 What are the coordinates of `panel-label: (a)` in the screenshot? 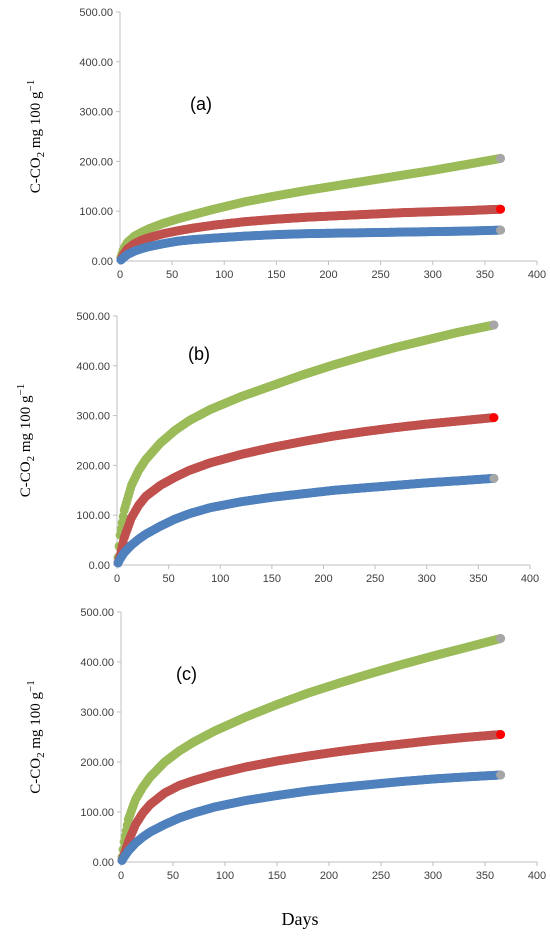 It's located at (201, 104).